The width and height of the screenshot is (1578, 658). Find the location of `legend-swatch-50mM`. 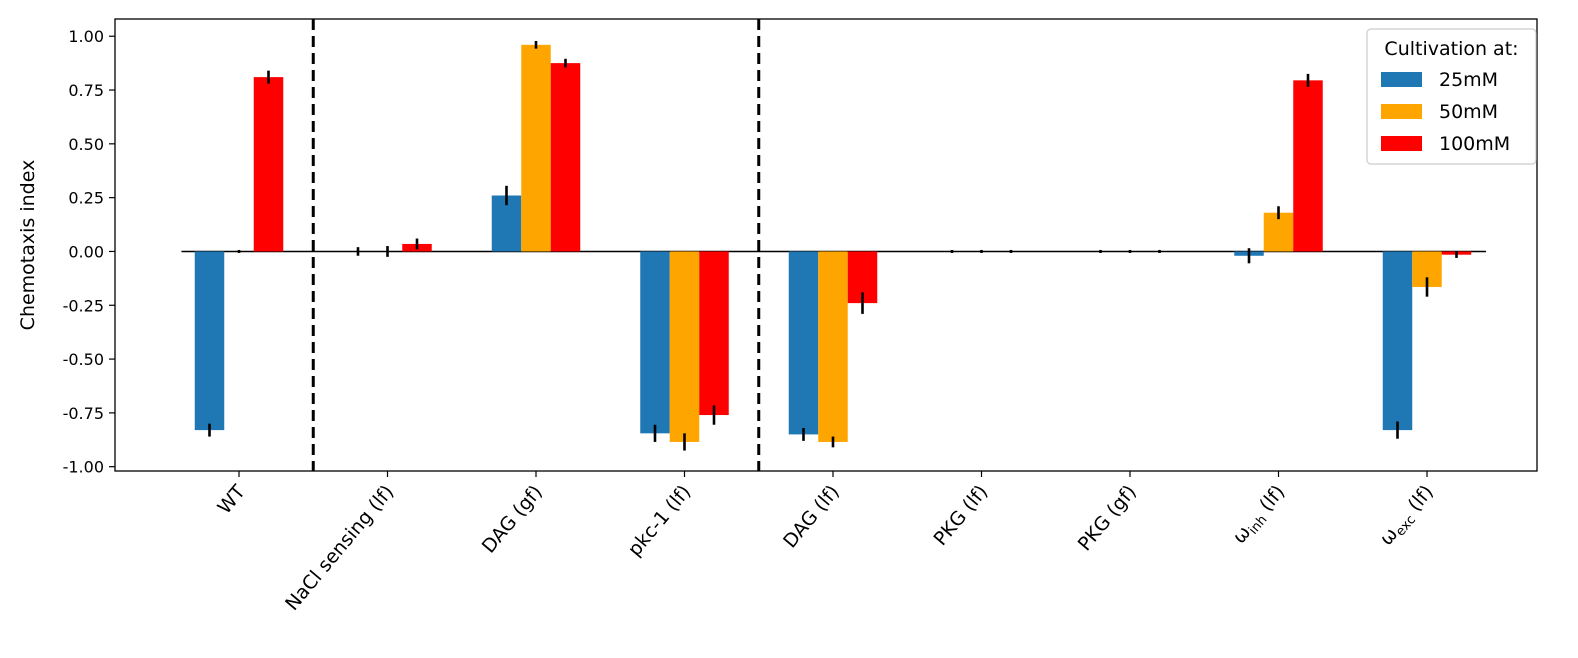

legend-swatch-50mM is located at coordinates (1401, 111).